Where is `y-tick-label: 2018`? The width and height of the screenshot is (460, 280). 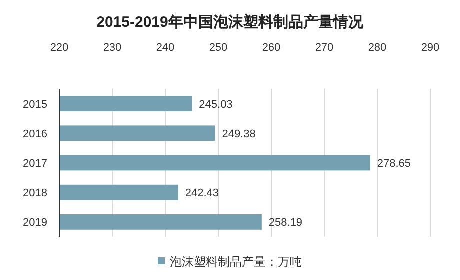
y-tick-label: 2018 is located at coordinates (35, 194).